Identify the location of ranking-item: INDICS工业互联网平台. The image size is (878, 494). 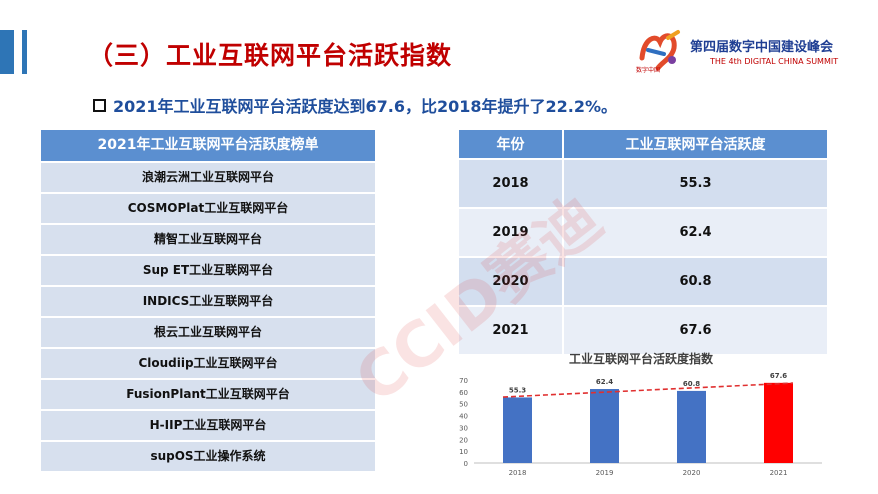
(208, 301).